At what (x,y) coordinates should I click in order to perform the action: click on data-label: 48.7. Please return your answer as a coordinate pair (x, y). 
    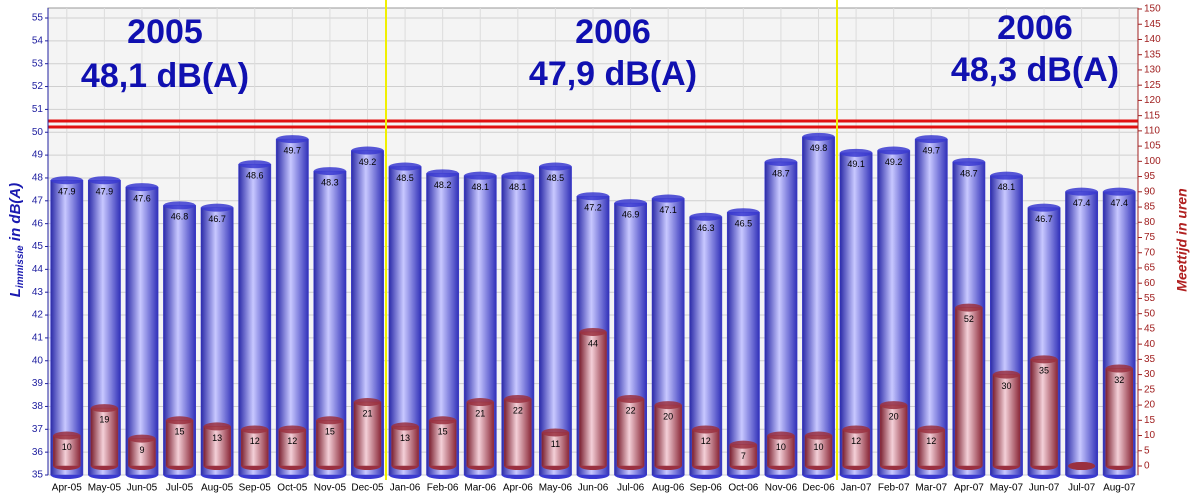
    Looking at the image, I should click on (781, 173).